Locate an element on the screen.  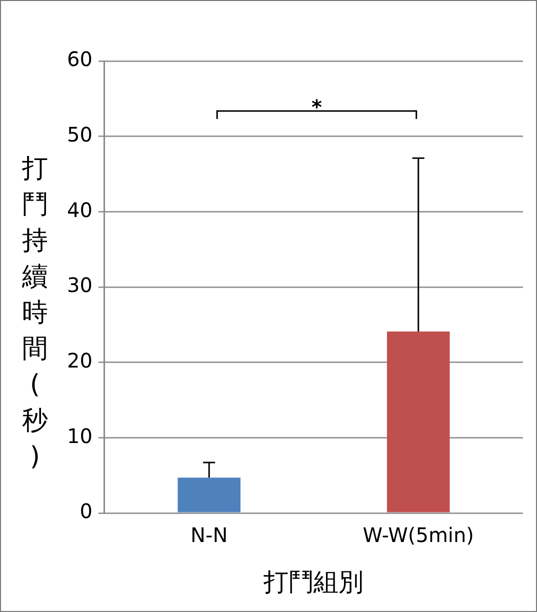
y-tick-label: 40 is located at coordinates (79, 210).